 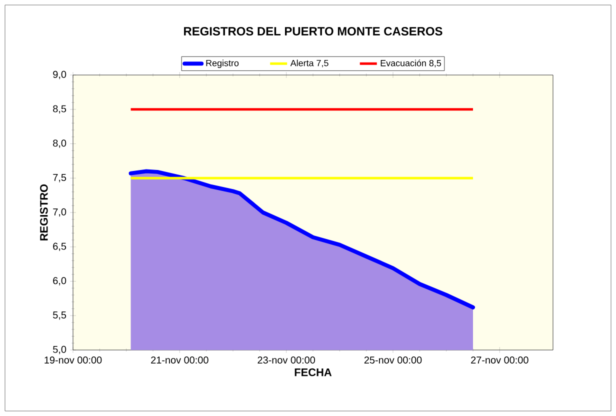 What do you see at coordinates (499, 360) in the screenshot?
I see `x-tick-label: 27-nov 00:00` at bounding box center [499, 360].